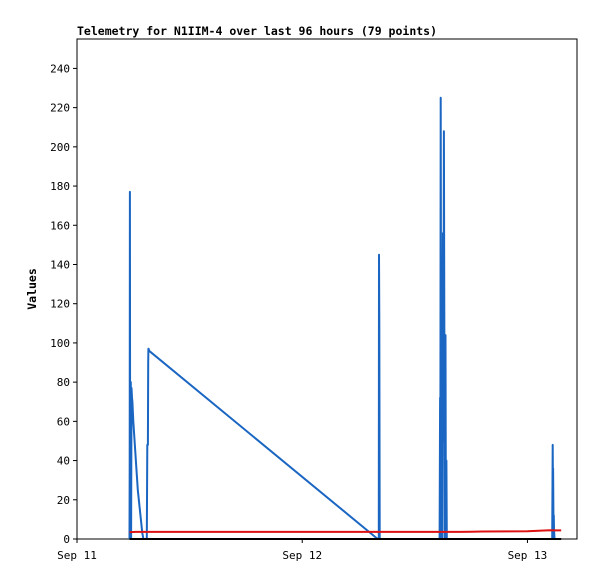 This screenshot has height=579, width=597. Describe the element at coordinates (60, 147) in the screenshot. I see `y-tick-label: 200` at that location.